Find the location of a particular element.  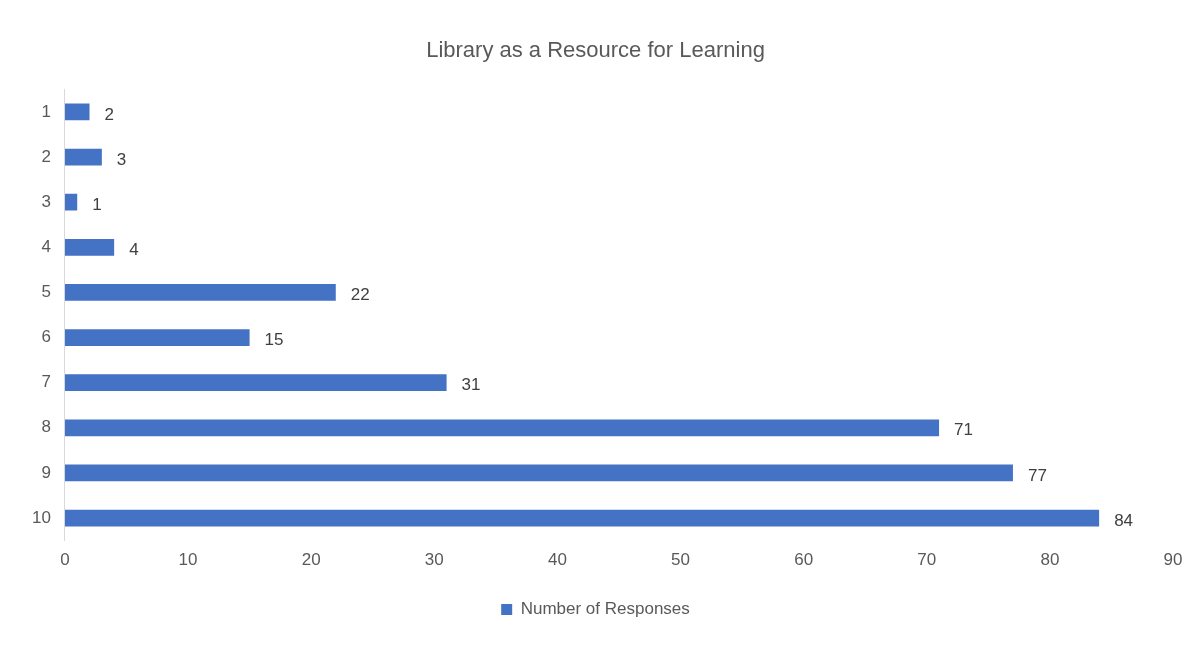

y-tick-label: 10 is located at coordinates (41, 517).